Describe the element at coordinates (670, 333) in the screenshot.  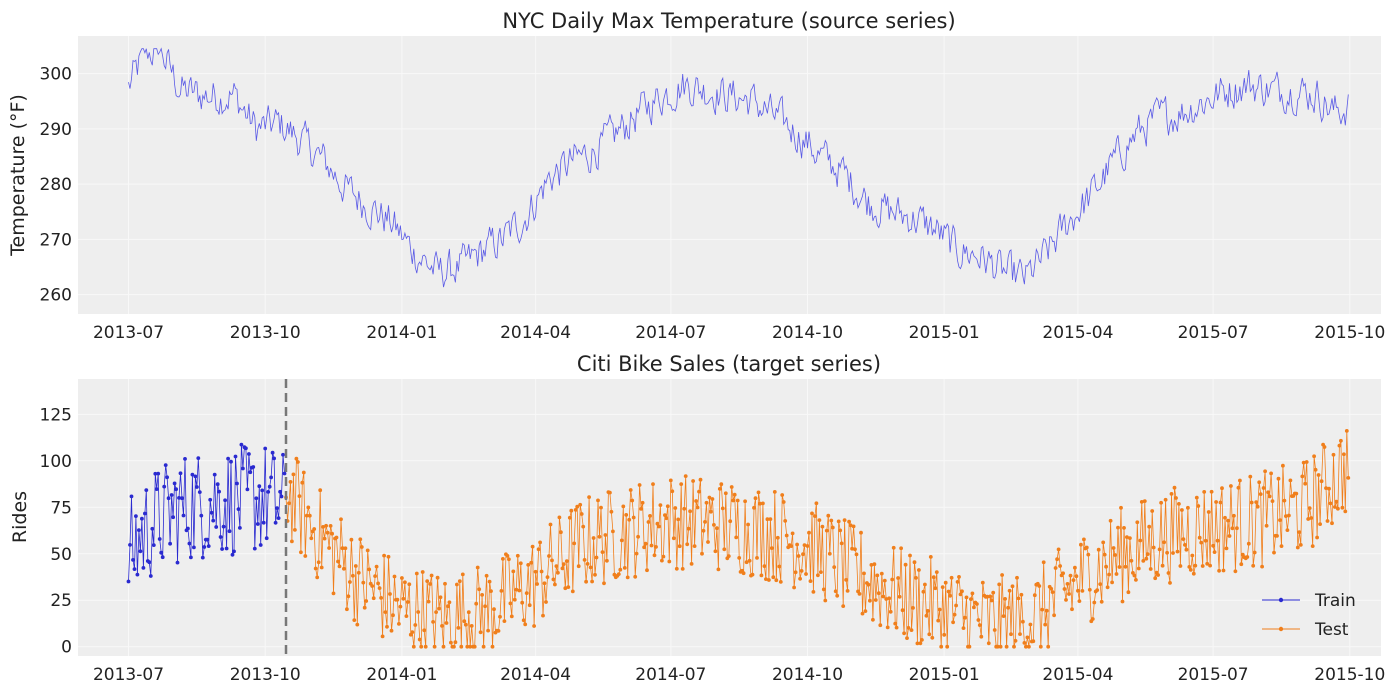
I see `x-tick-label: 2014-07` at that location.